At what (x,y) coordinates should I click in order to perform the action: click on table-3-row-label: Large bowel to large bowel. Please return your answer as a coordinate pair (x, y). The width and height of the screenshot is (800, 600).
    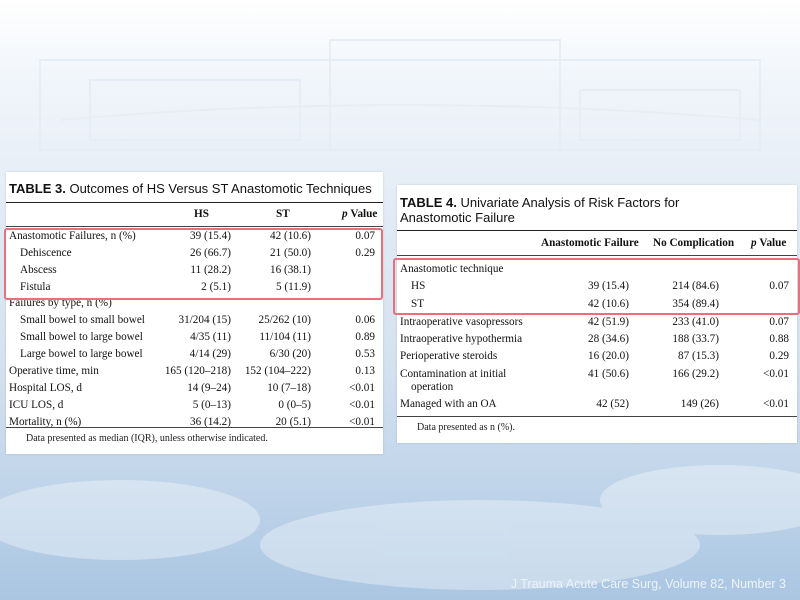
    Looking at the image, I should click on (81, 354).